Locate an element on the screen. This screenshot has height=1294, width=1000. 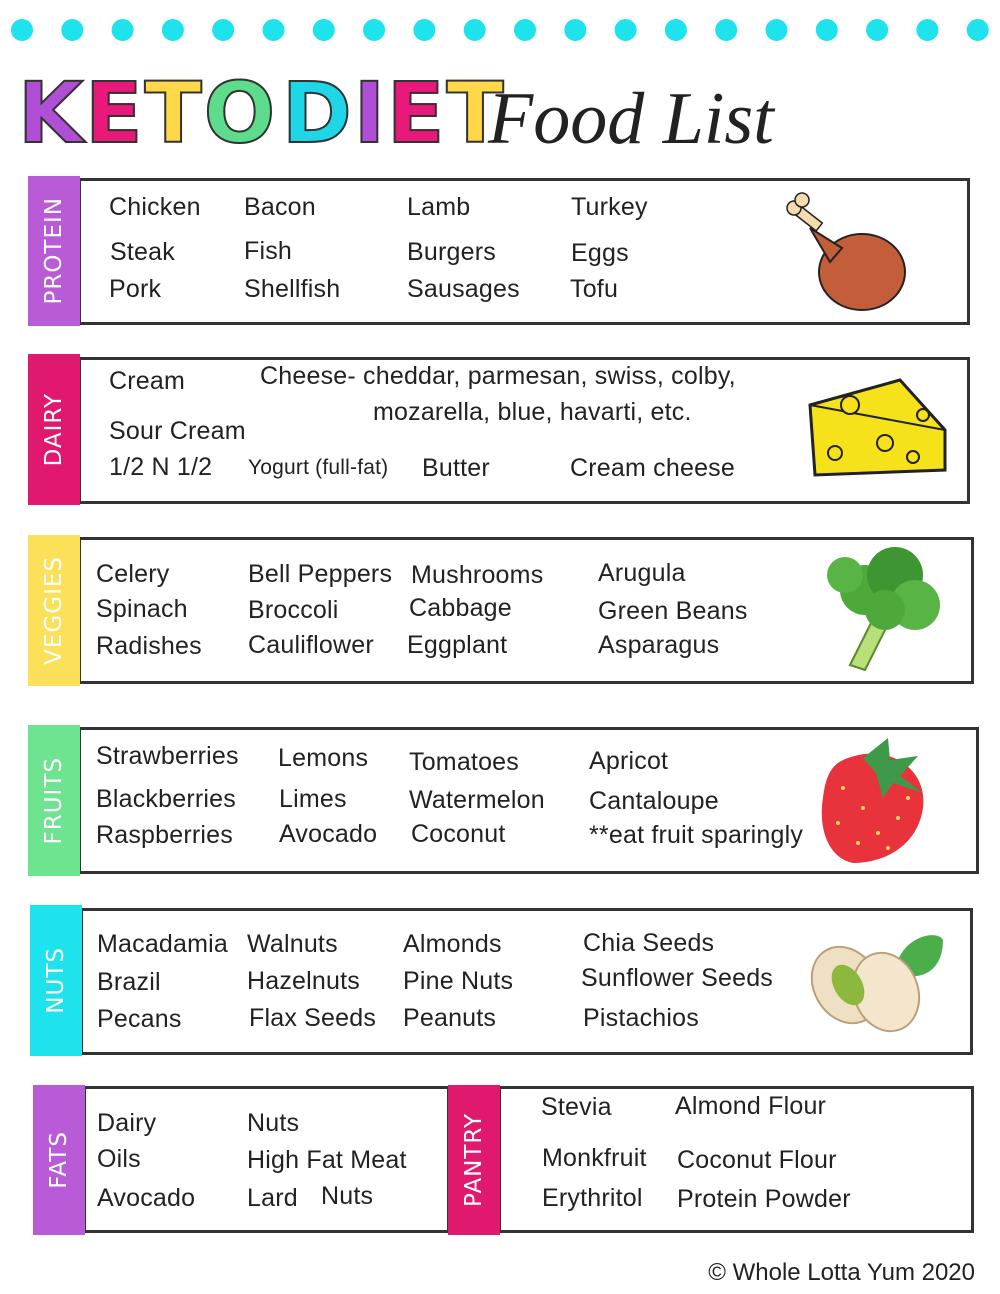
section-tab: VEGGIES is located at coordinates (54, 610).